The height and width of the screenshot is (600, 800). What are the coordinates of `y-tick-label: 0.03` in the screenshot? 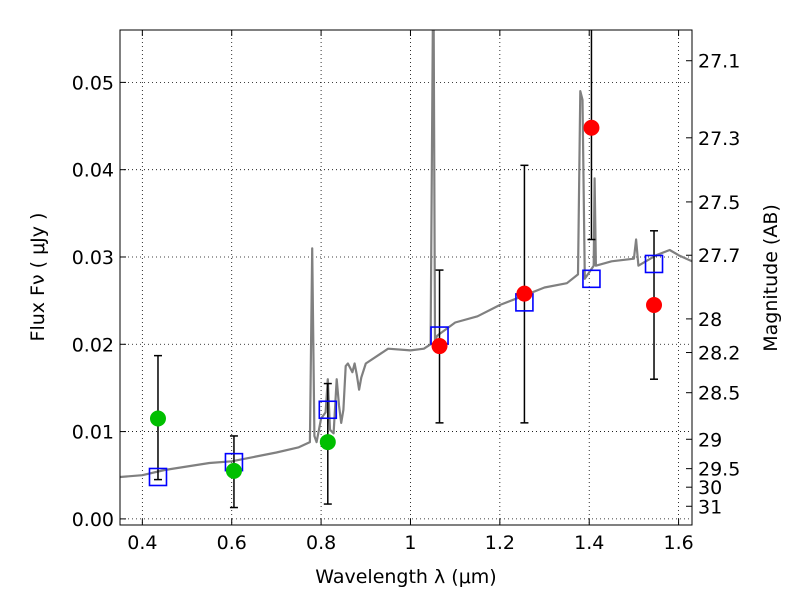 It's located at (93, 258).